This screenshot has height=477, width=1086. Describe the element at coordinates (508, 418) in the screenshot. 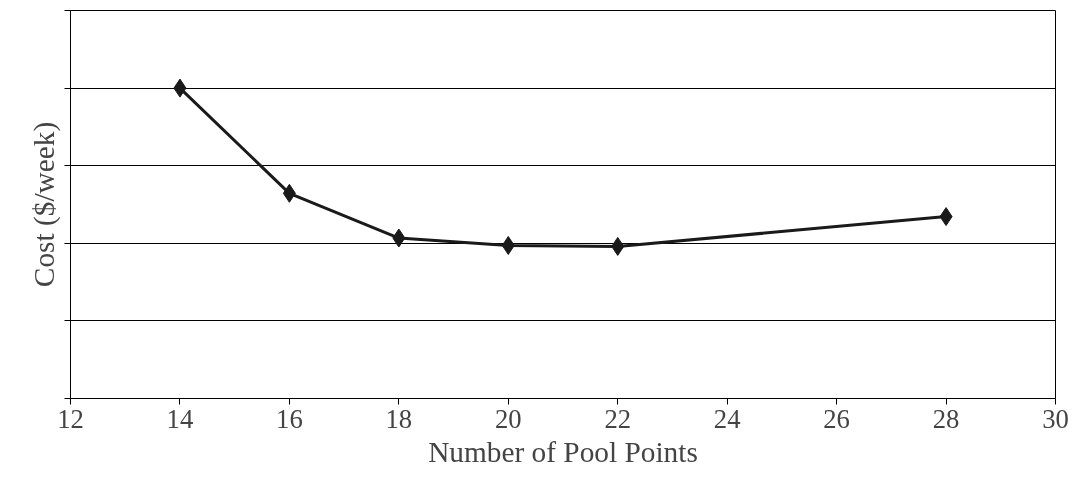

I see `x-tick-label: 20` at that location.